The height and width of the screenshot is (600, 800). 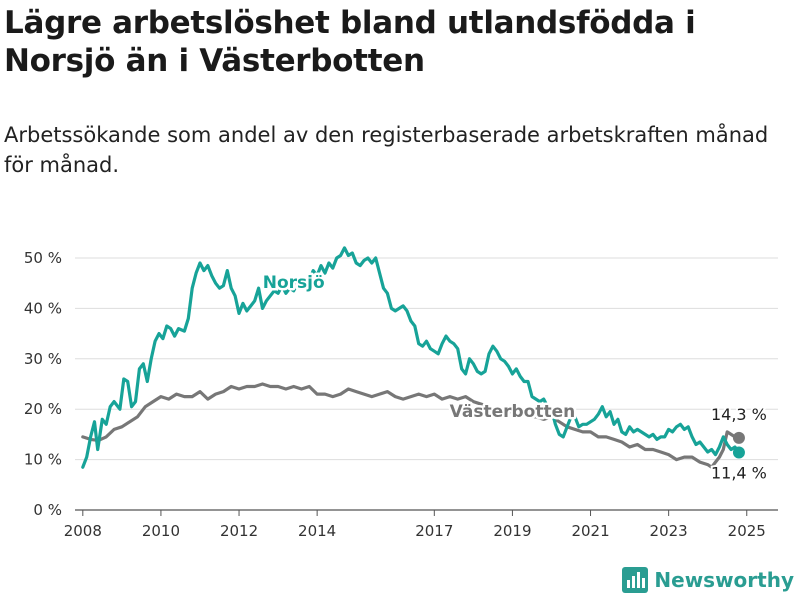 What do you see at coordinates (317, 531) in the screenshot?
I see `x-tick-label: 2014` at bounding box center [317, 531].